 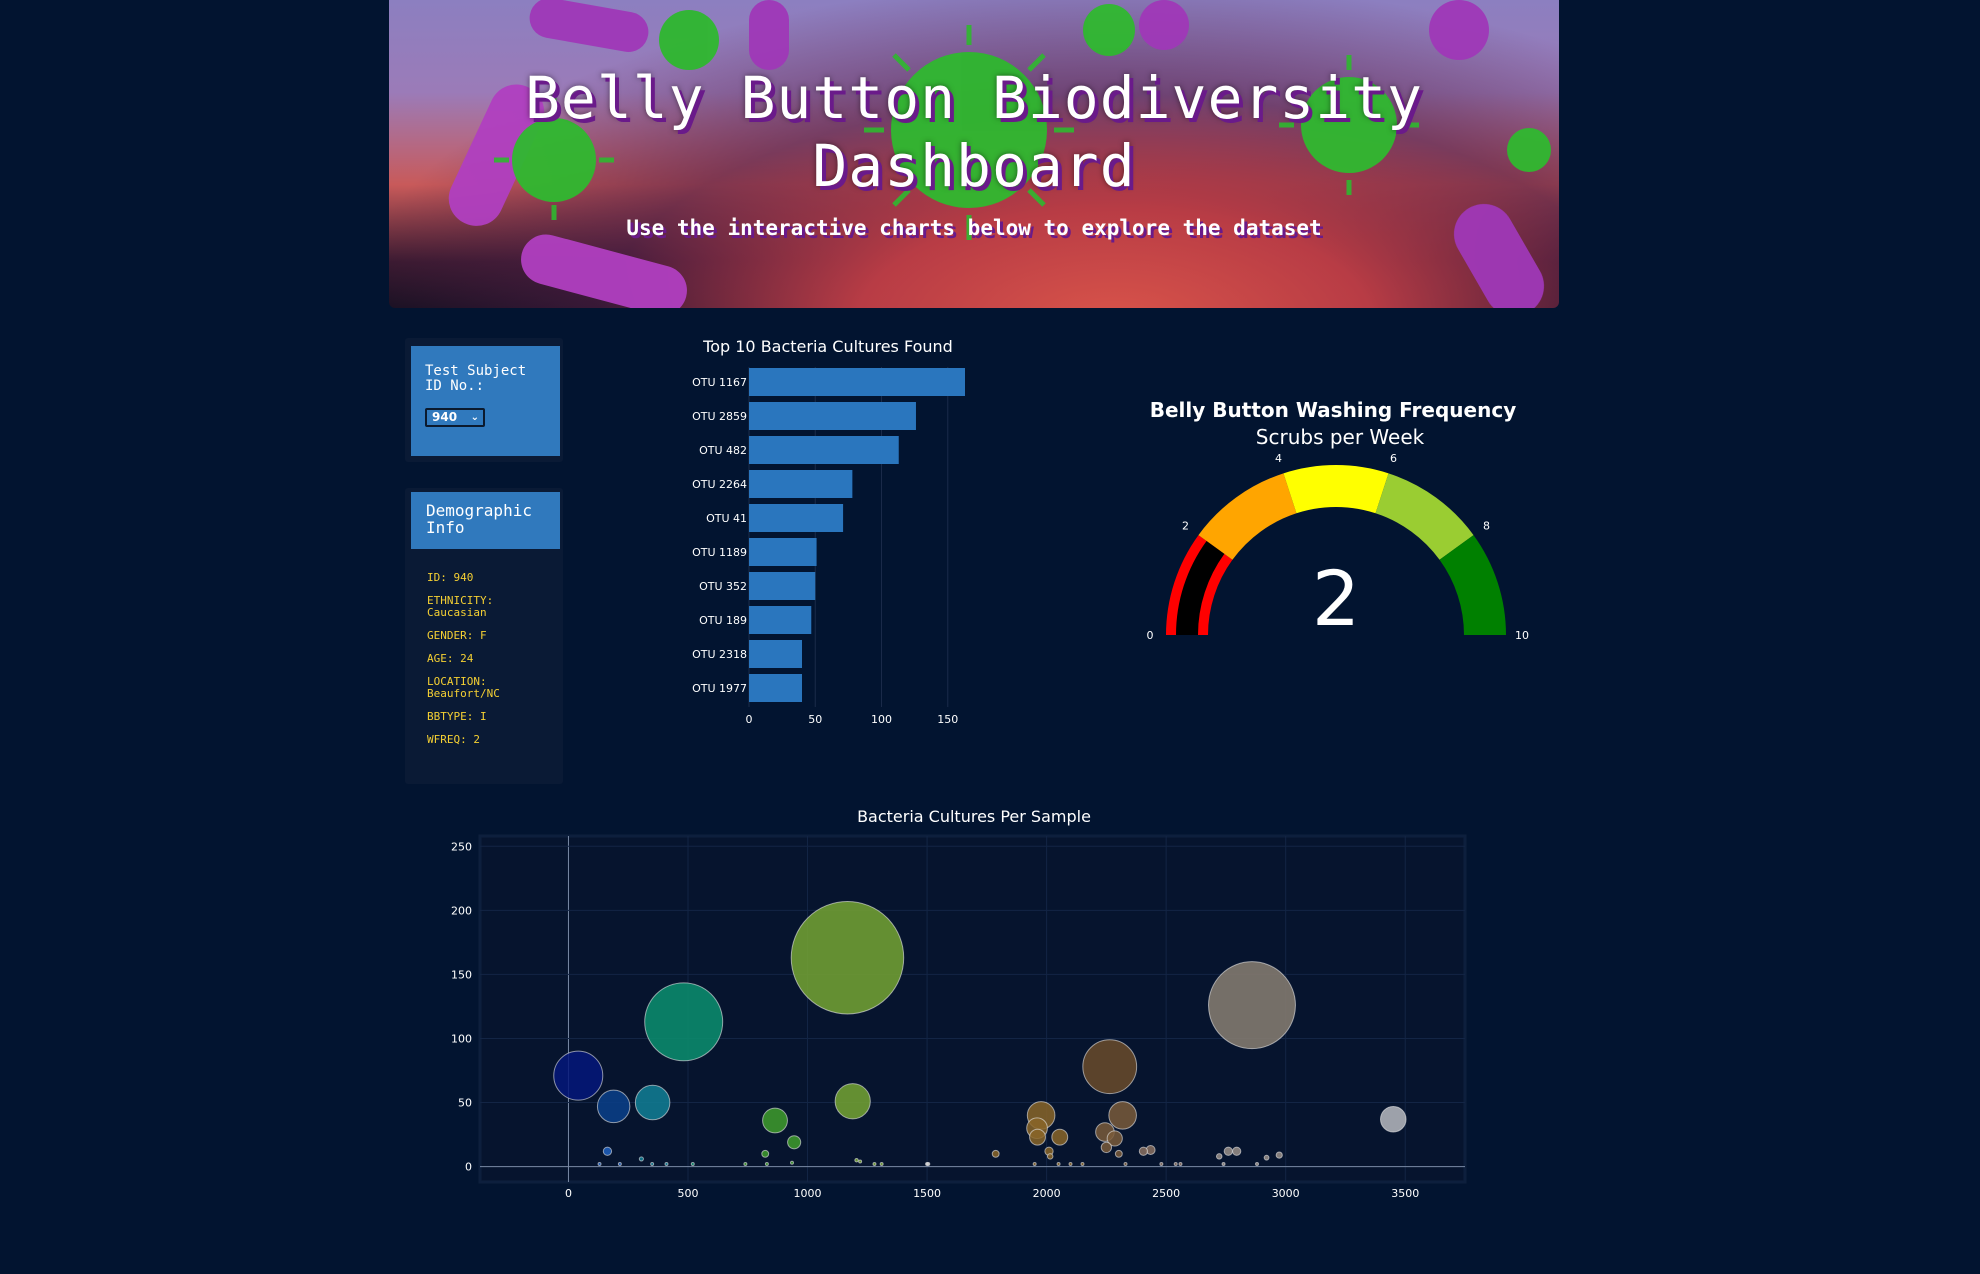 What do you see at coordinates (484, 400) in the screenshot?
I see `subject-select-panel: Test Subject ID No.: 940 ⌄` at bounding box center [484, 400].